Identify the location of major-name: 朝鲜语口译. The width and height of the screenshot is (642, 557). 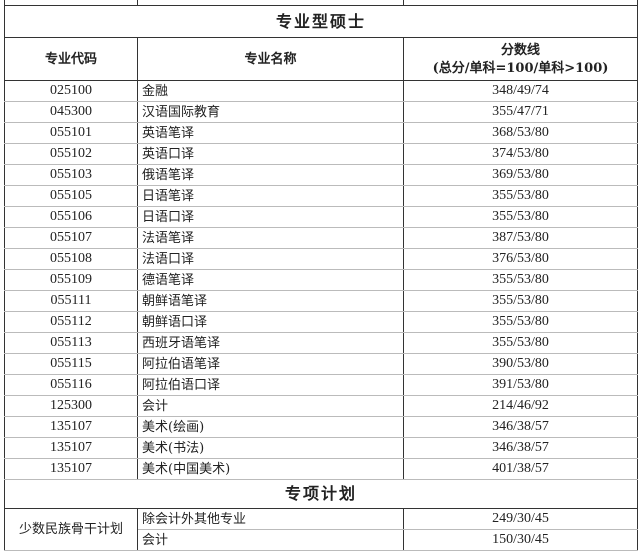
(270, 322).